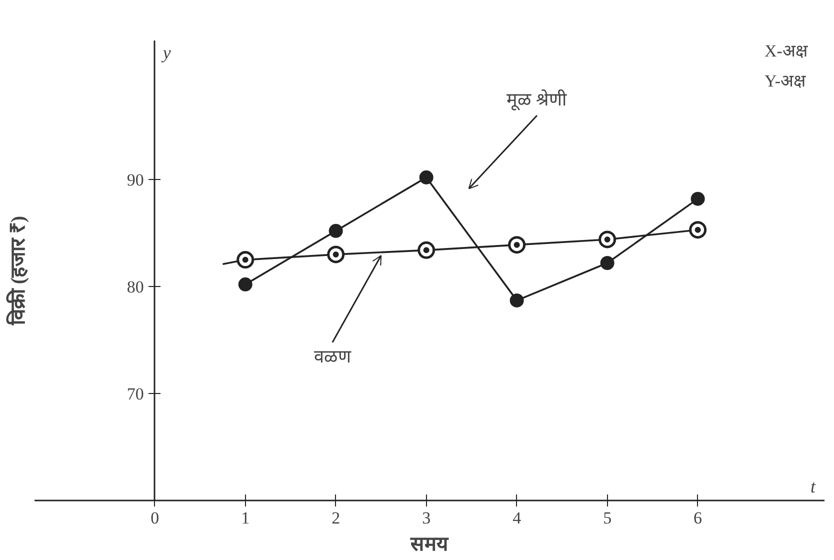 This screenshot has width=834, height=560. Describe the element at coordinates (430, 545) in the screenshot. I see `x-axis-title: समय` at that location.